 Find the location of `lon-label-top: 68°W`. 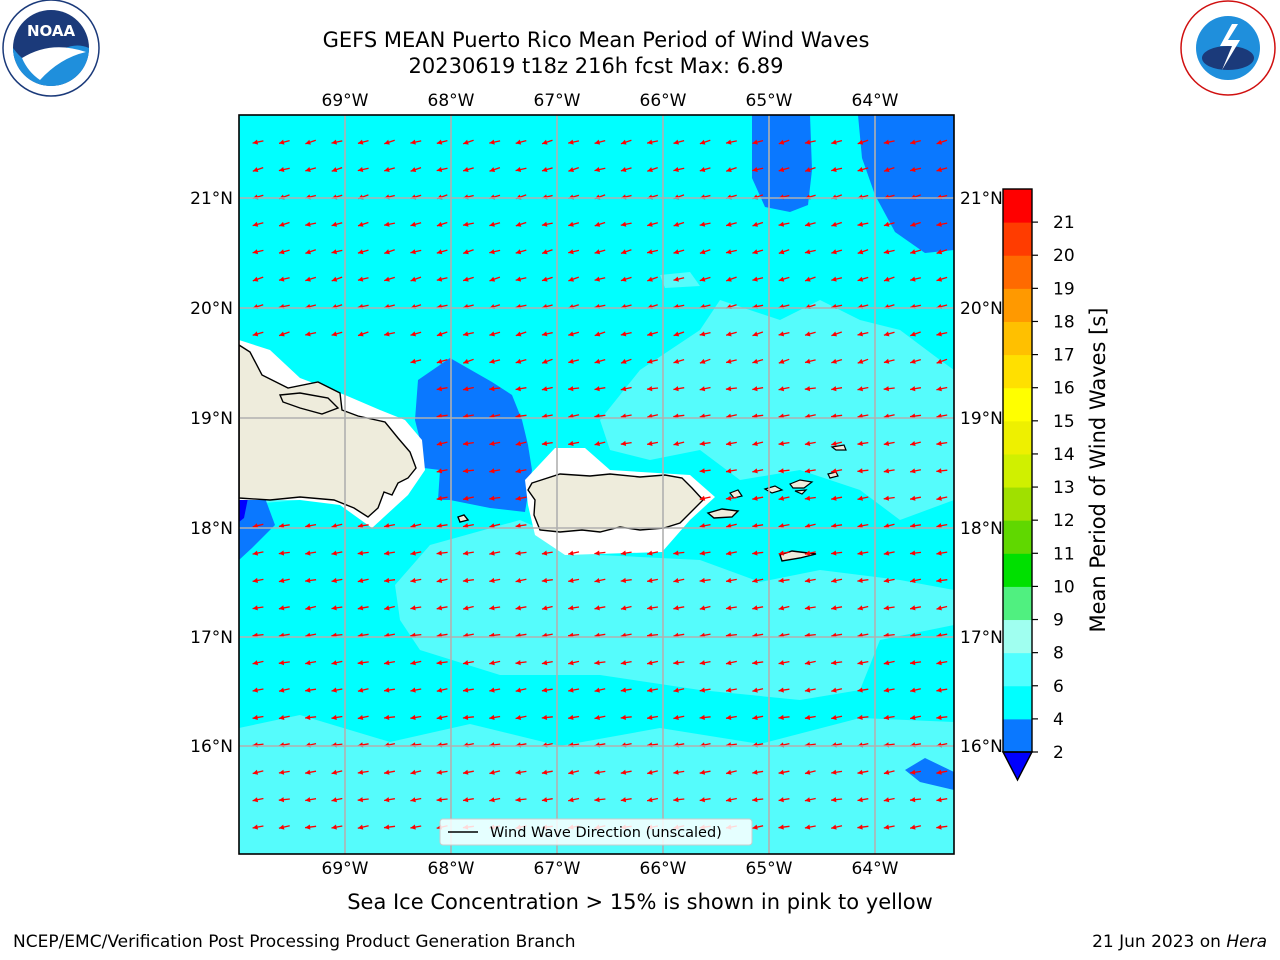

lon-label-top: 68°W is located at coordinates (451, 101).